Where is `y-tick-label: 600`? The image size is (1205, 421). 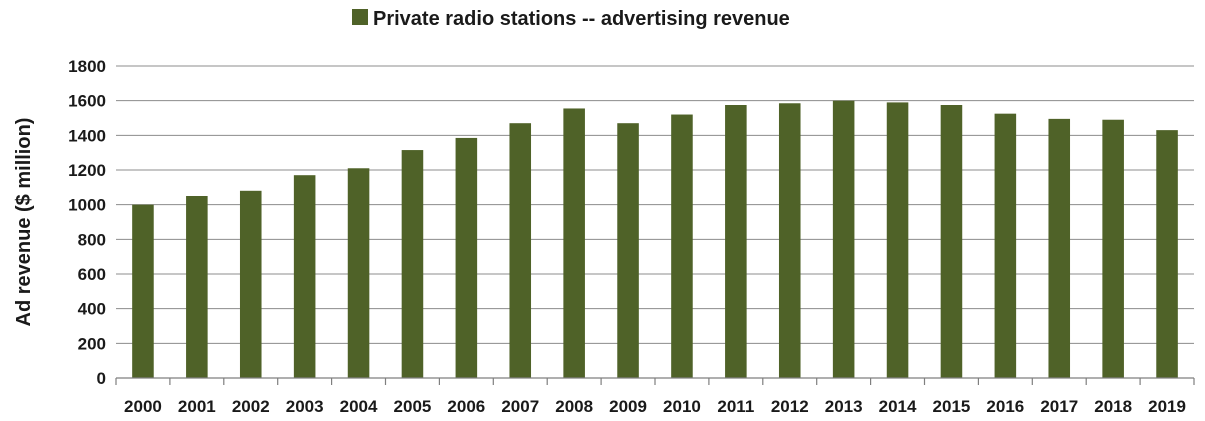 y-tick-label: 600 is located at coordinates (92, 274).